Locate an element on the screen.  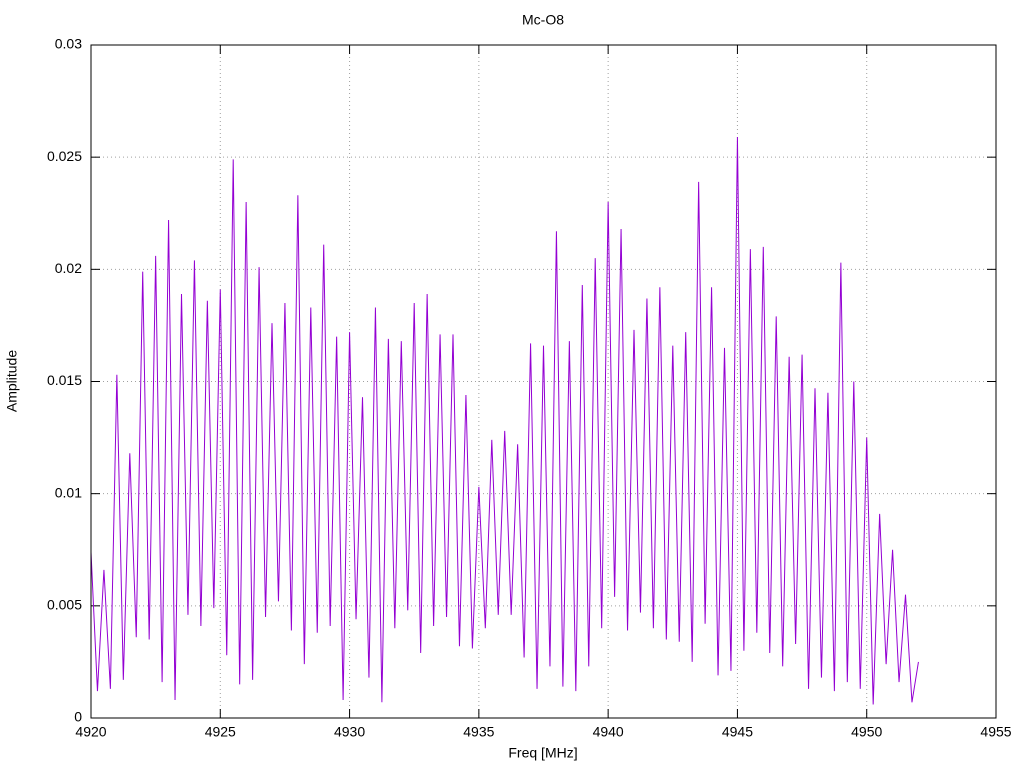
x-axis-label: Freq [MHz] is located at coordinates (542, 753).